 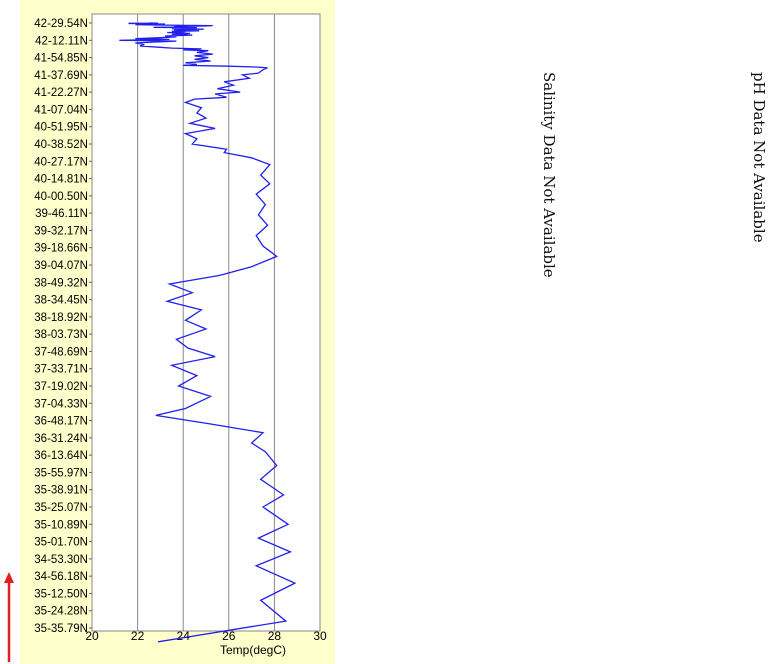 What do you see at coordinates (61, 560) in the screenshot?
I see `y-tick-label: 34-53.30N` at bounding box center [61, 560].